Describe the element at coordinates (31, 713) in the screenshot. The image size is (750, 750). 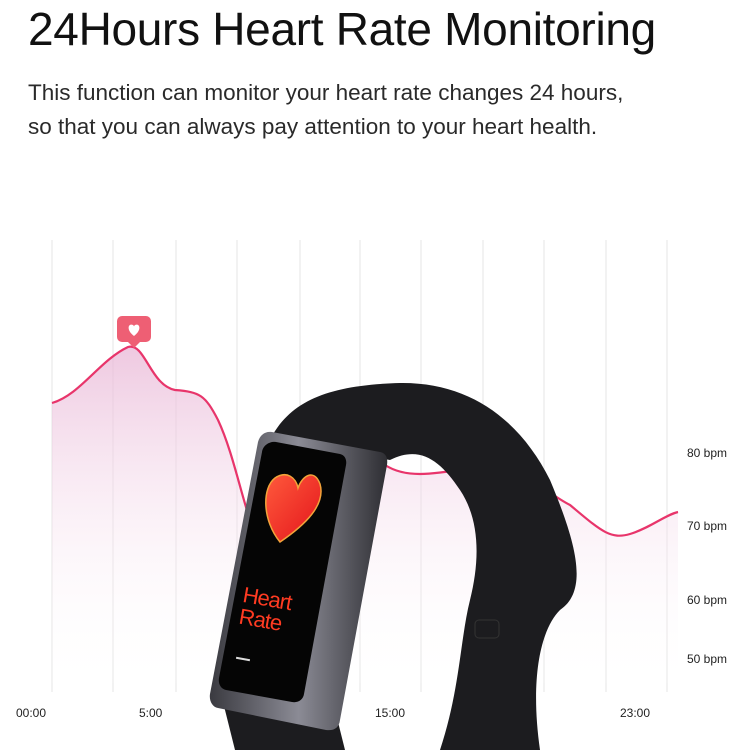
I see `x-label: 00:00` at that location.